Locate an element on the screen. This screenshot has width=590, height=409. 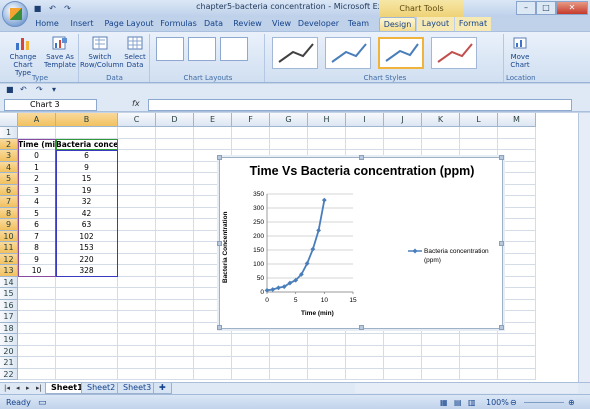
row-header-4: 4 is located at coordinates (9, 167).